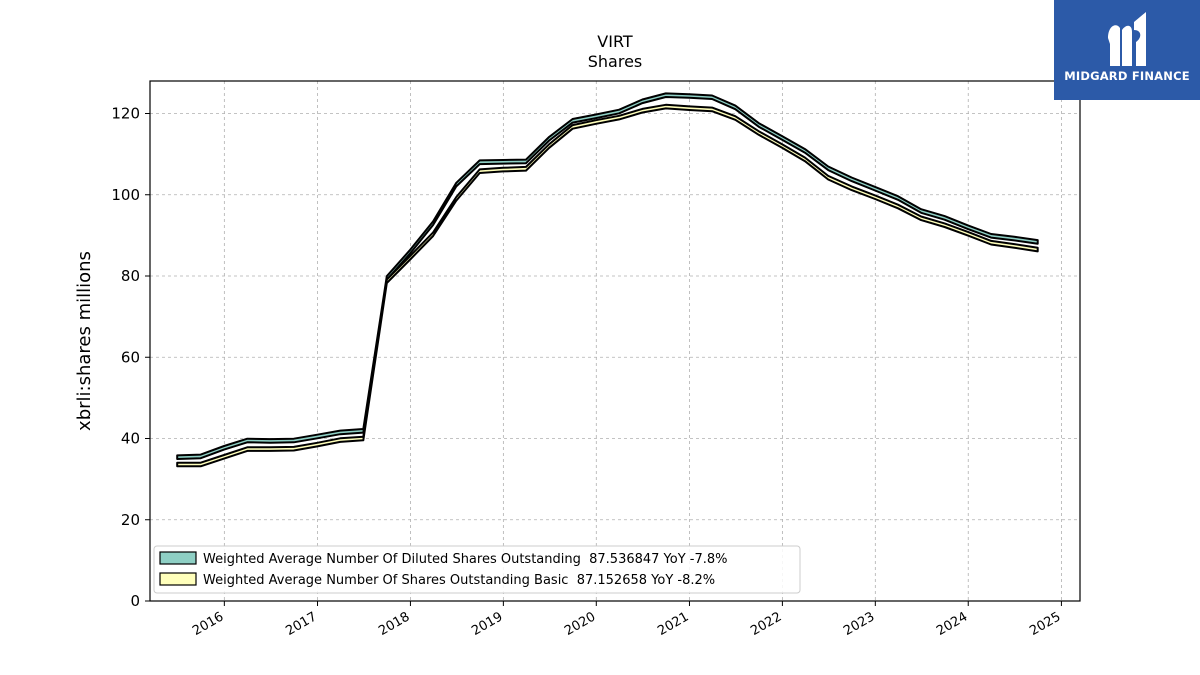 Image resolution: width=1200 pixels, height=675 pixels. Describe the element at coordinates (130, 520) in the screenshot. I see `y-tick-label: 20` at that location.